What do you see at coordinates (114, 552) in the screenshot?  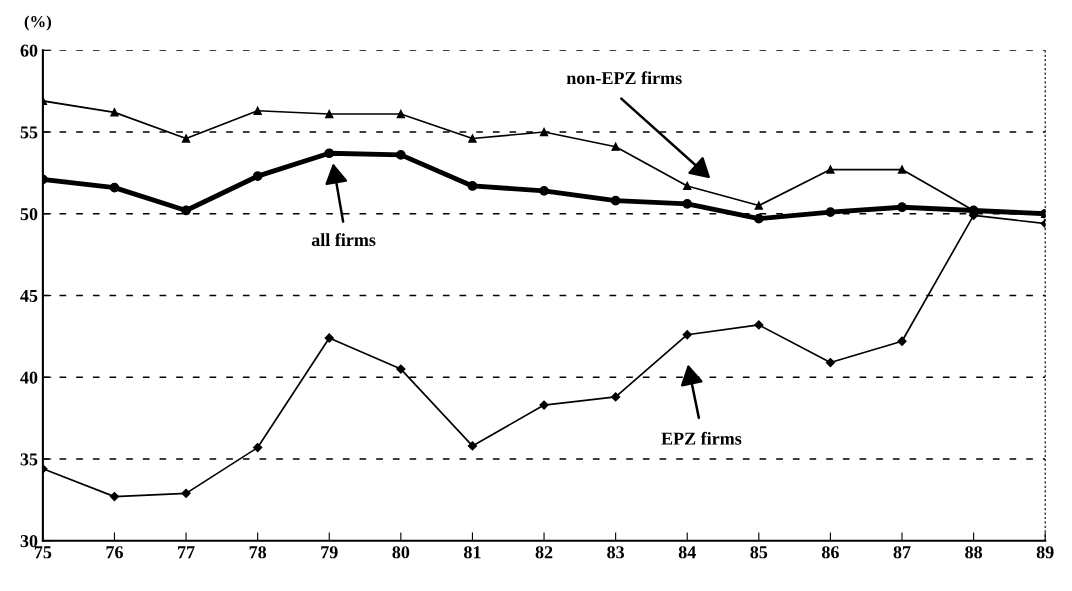 I see `x-tick-label: 76` at bounding box center [114, 552].